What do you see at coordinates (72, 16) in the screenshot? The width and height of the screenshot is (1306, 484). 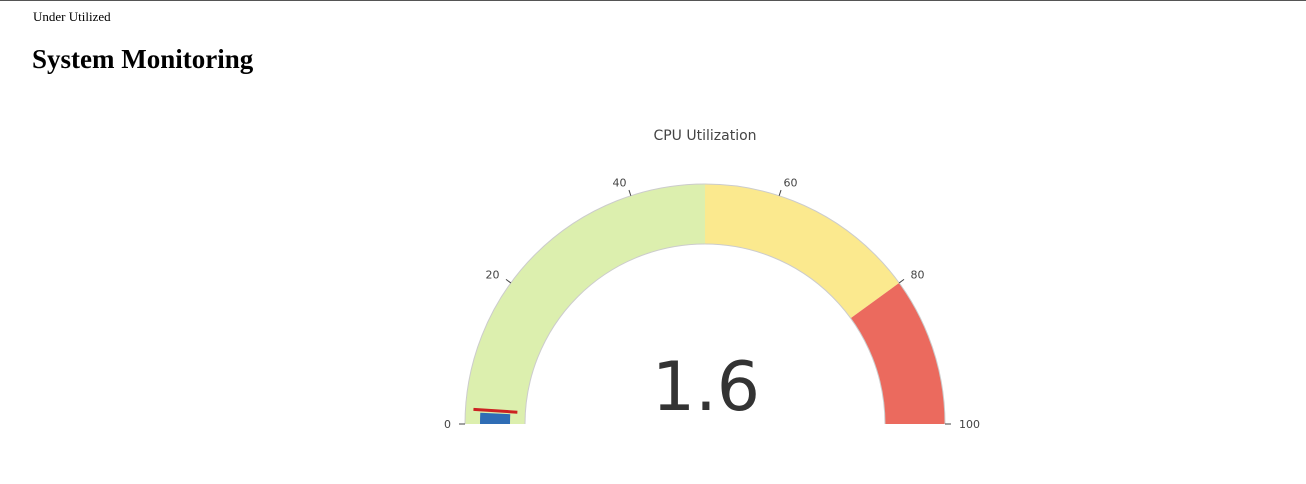 I see `status-text: Under Utilized` at bounding box center [72, 16].